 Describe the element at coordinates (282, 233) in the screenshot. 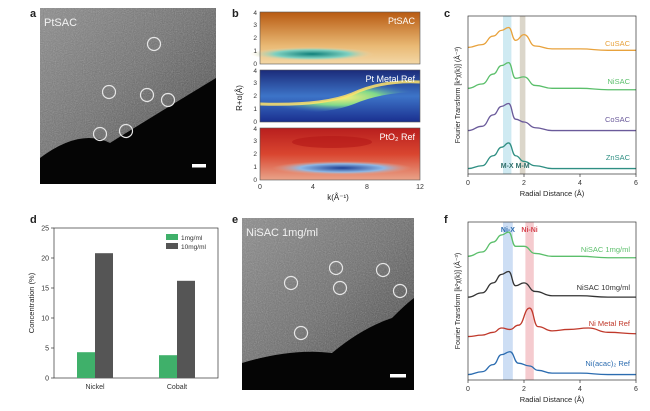

I see `image-label-e: NiSAC 1mg/ml` at that location.